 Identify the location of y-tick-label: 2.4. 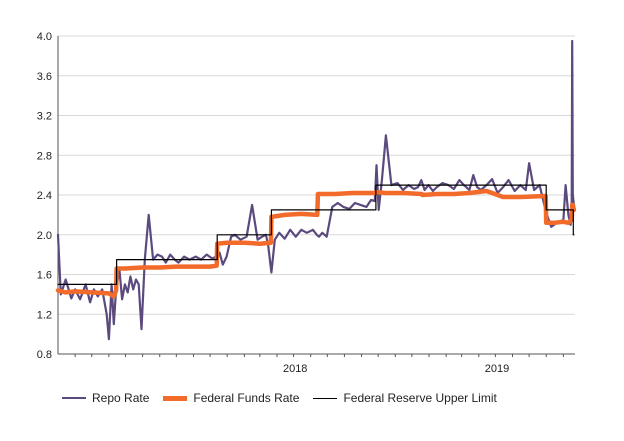
(44, 196).